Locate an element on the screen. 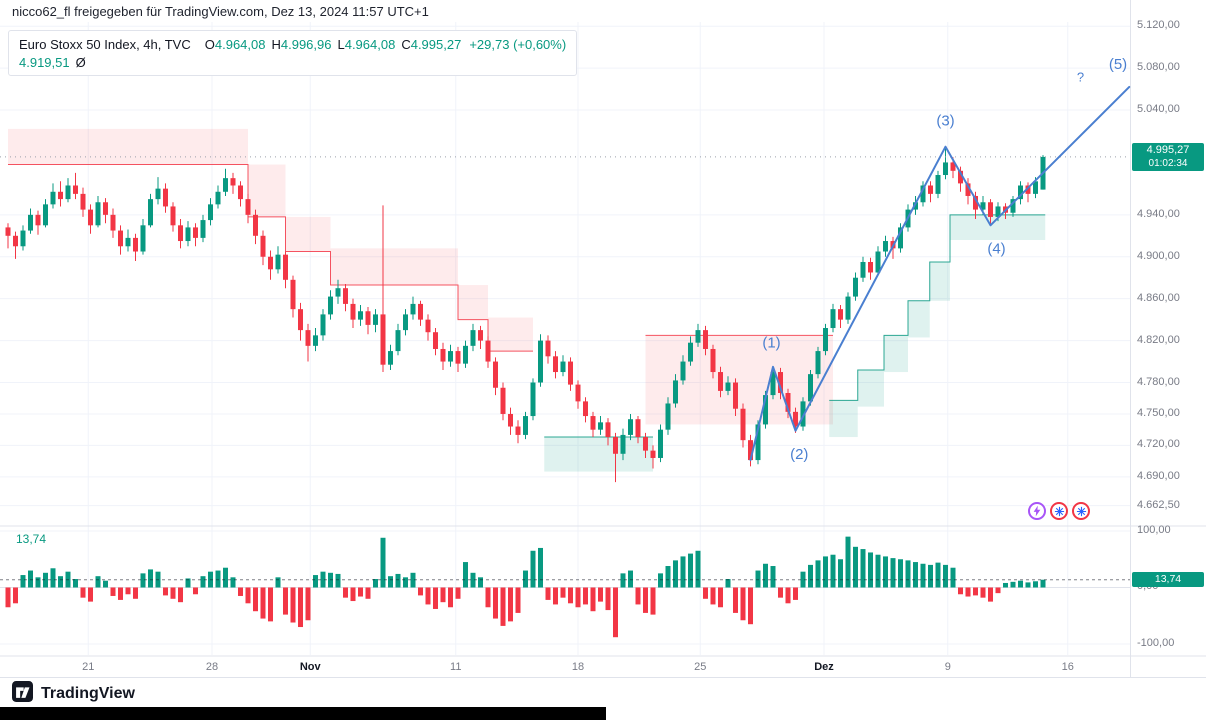 Image resolution: width=1206 pixels, height=720 pixels. oscillator-histogram is located at coordinates (565, 587).